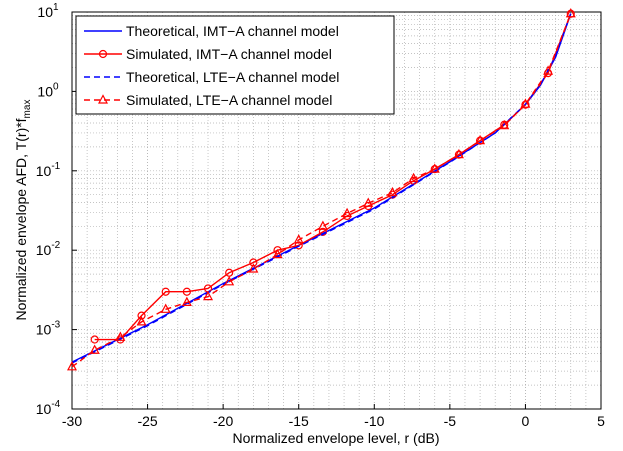 Image resolution: width=623 pixels, height=451 pixels. I want to click on y-tick-label: 10⁻¹, so click(48, 170).